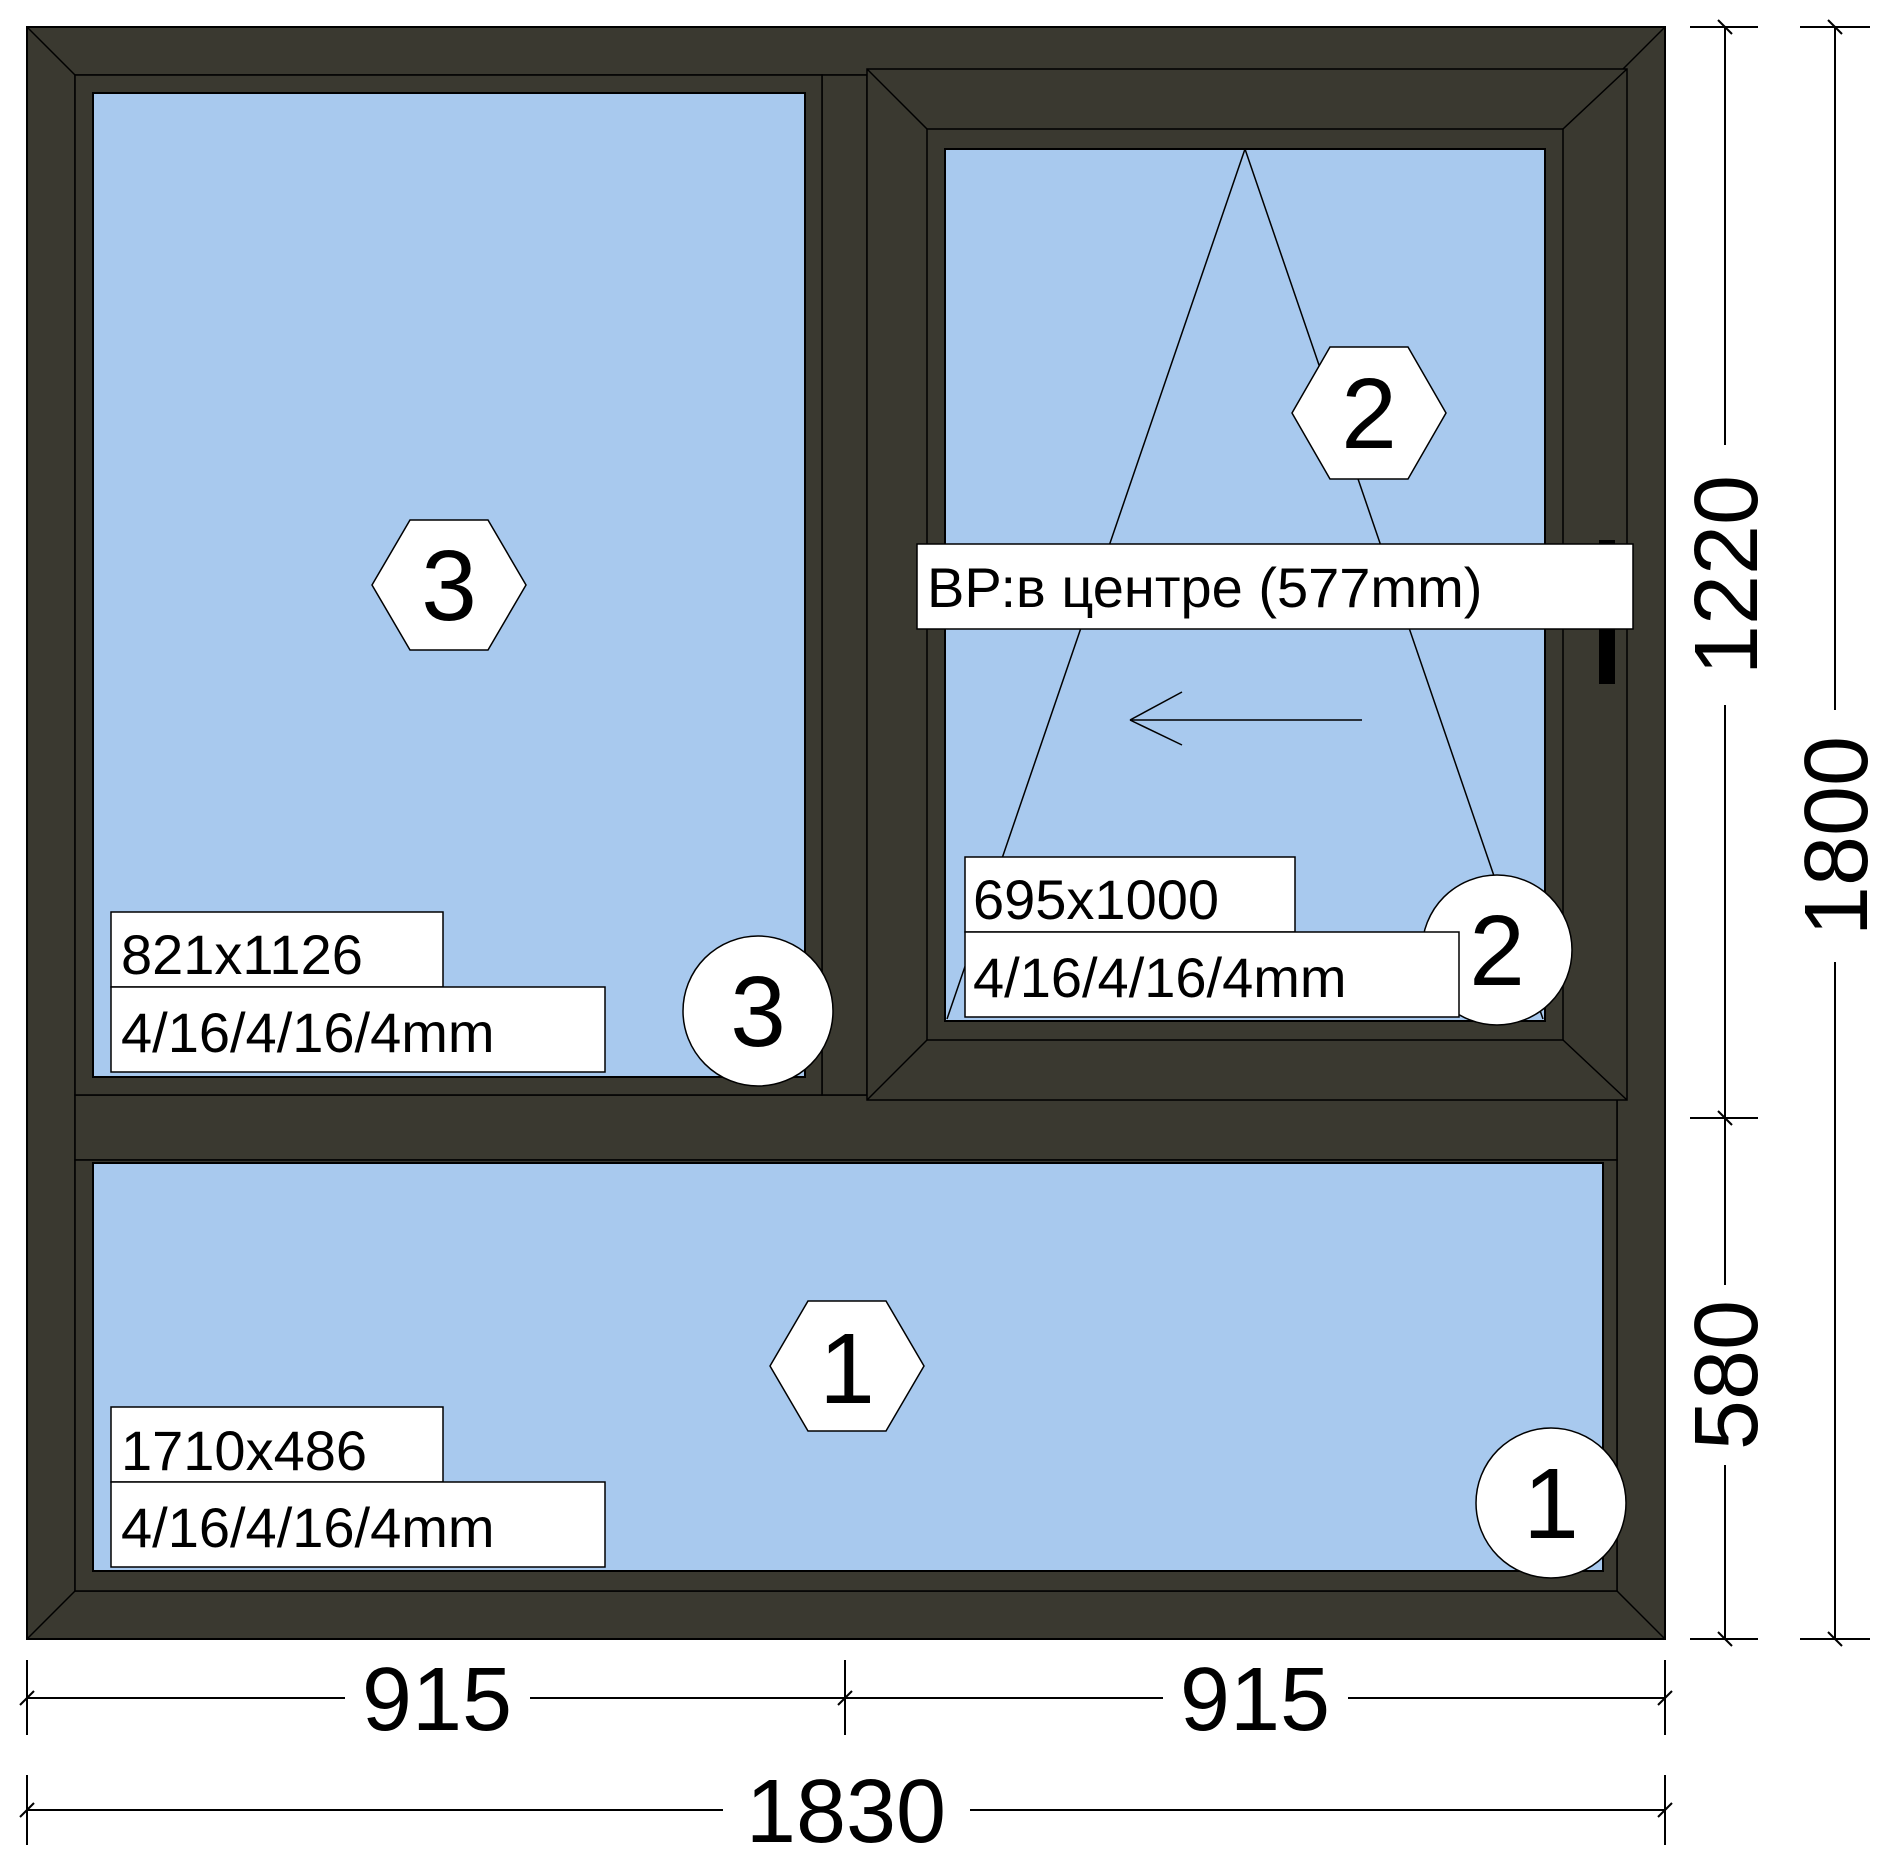 The image size is (1890, 1863). I want to click on transom, so click(846, 1127).